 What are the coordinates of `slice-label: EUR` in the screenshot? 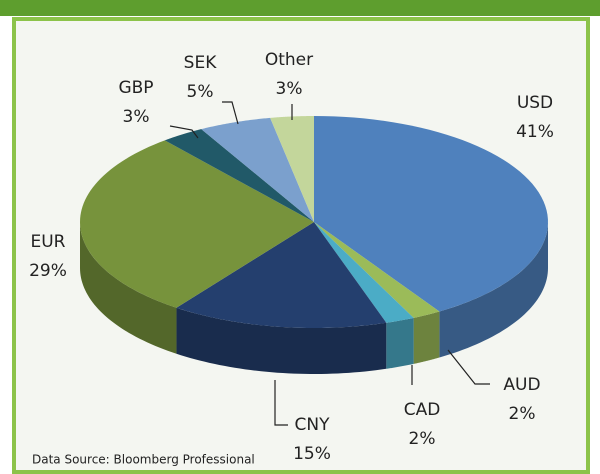 It's located at (48, 242).